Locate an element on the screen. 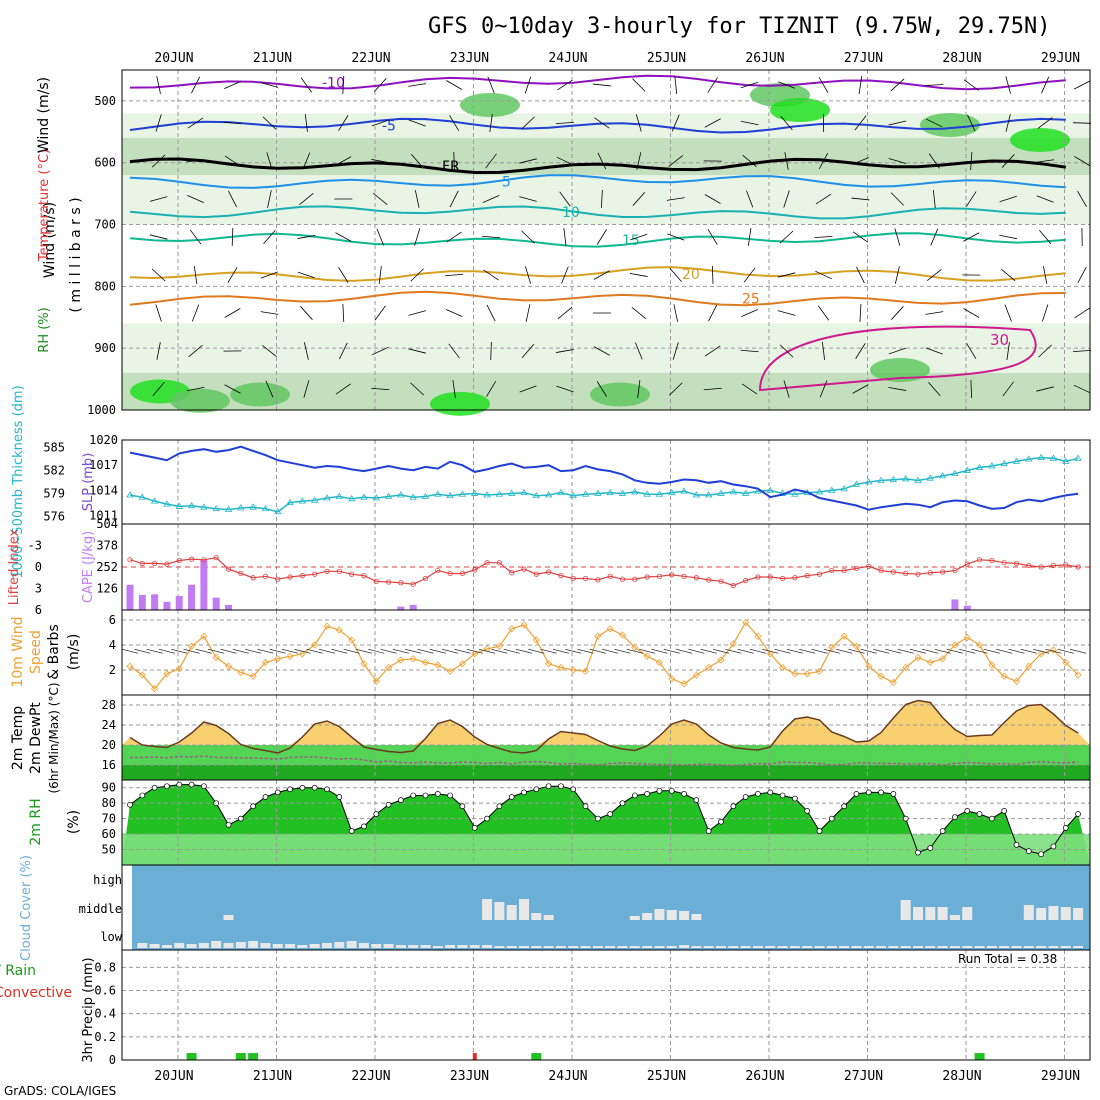  y-tick-label: 378 is located at coordinates (107, 546).